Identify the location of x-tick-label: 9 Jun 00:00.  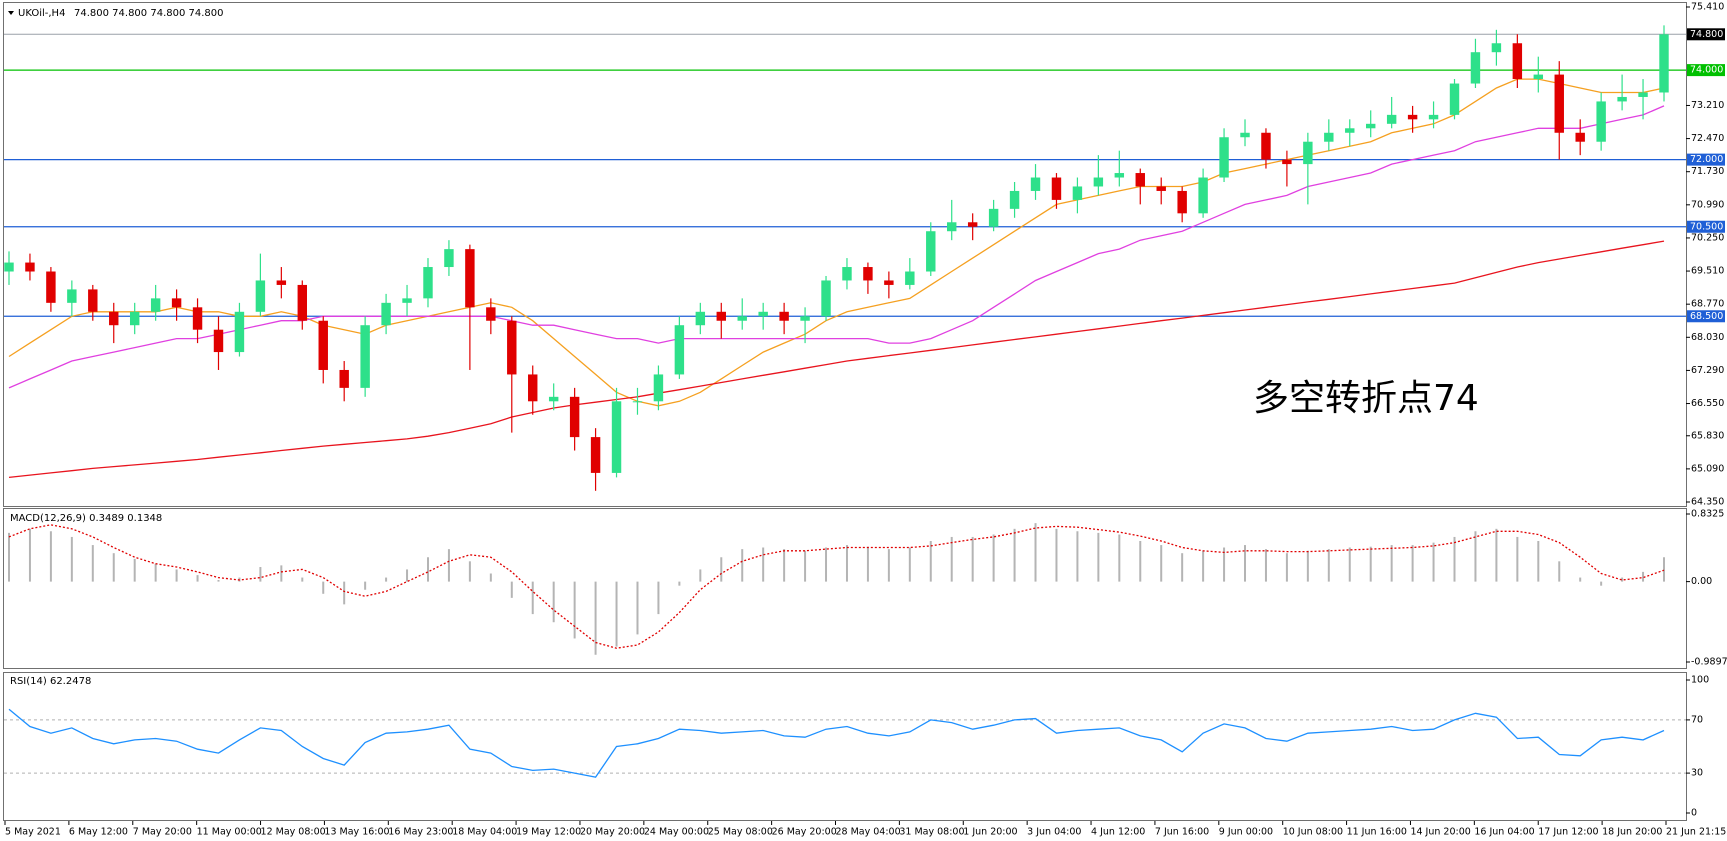
(1246, 832).